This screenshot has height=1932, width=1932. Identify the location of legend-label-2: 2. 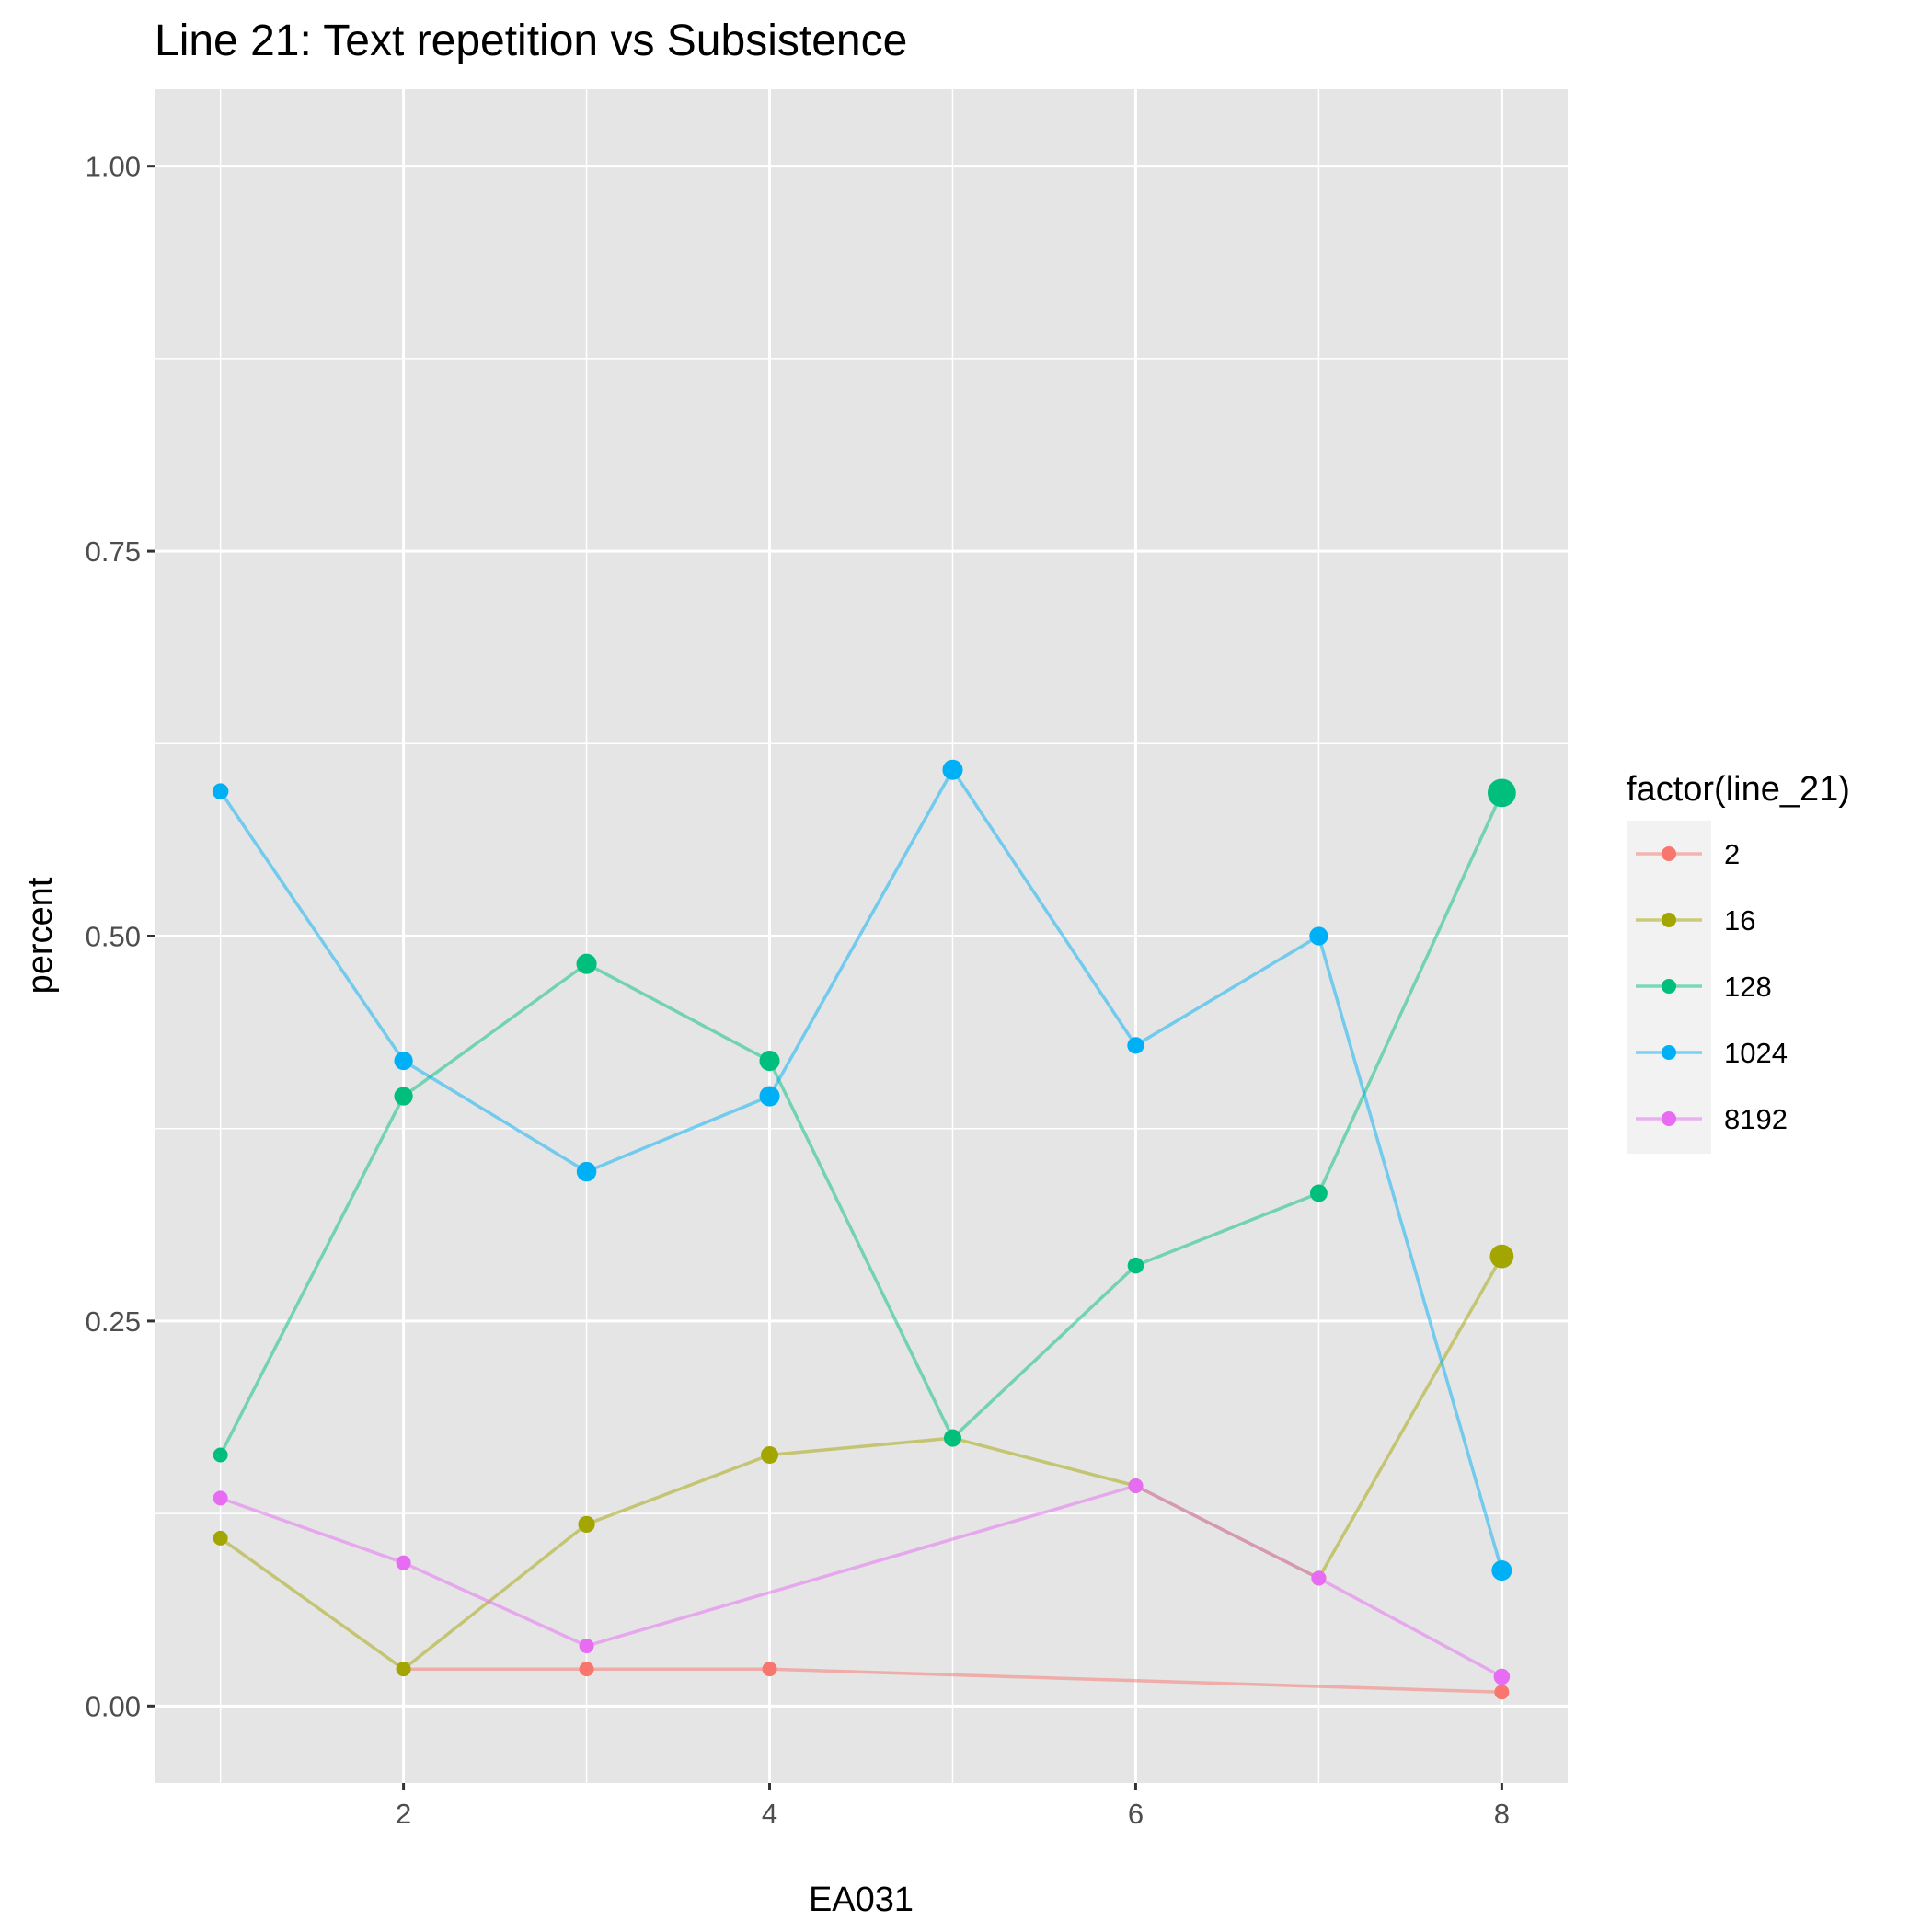
(1732, 854).